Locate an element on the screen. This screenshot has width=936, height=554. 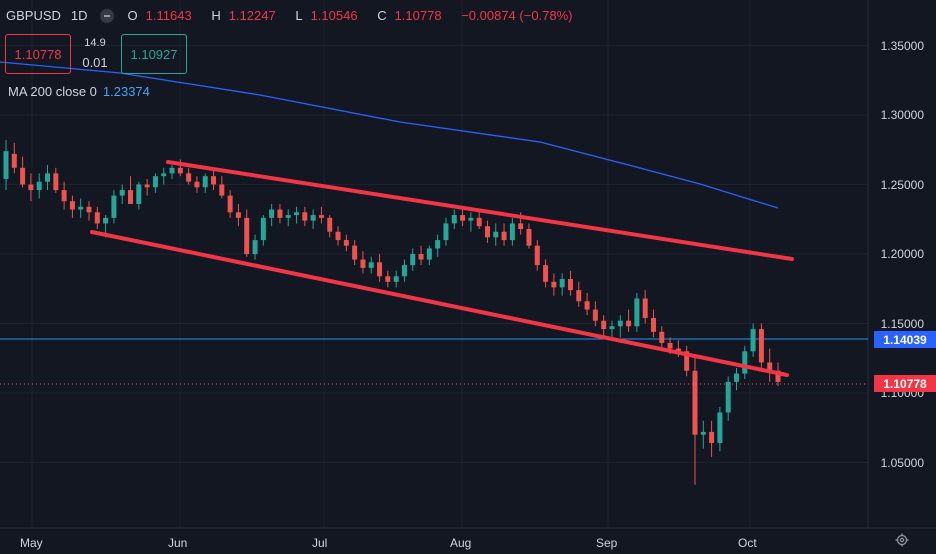
eye-icon is located at coordinates (106, 15).